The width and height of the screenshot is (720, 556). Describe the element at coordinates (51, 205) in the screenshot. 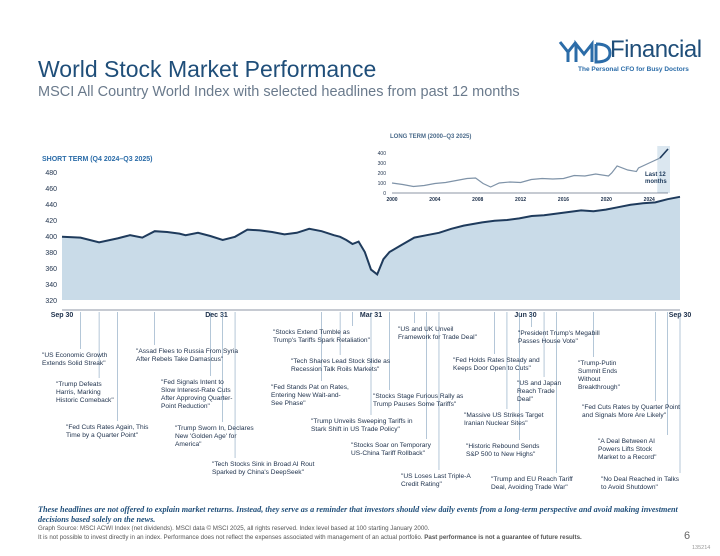

I see `short-term-y-tick-label: 440` at that location.